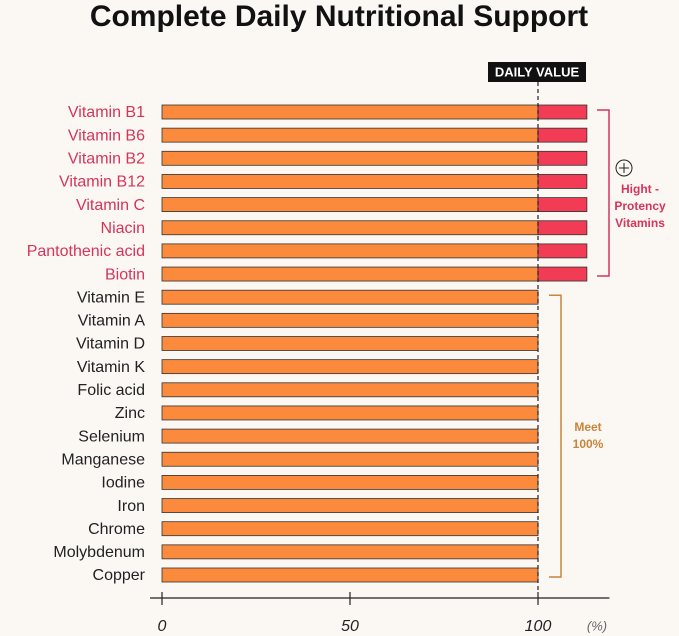 The width and height of the screenshot is (679, 636). Describe the element at coordinates (640, 206) in the screenshot. I see `group-label: Protency` at that location.